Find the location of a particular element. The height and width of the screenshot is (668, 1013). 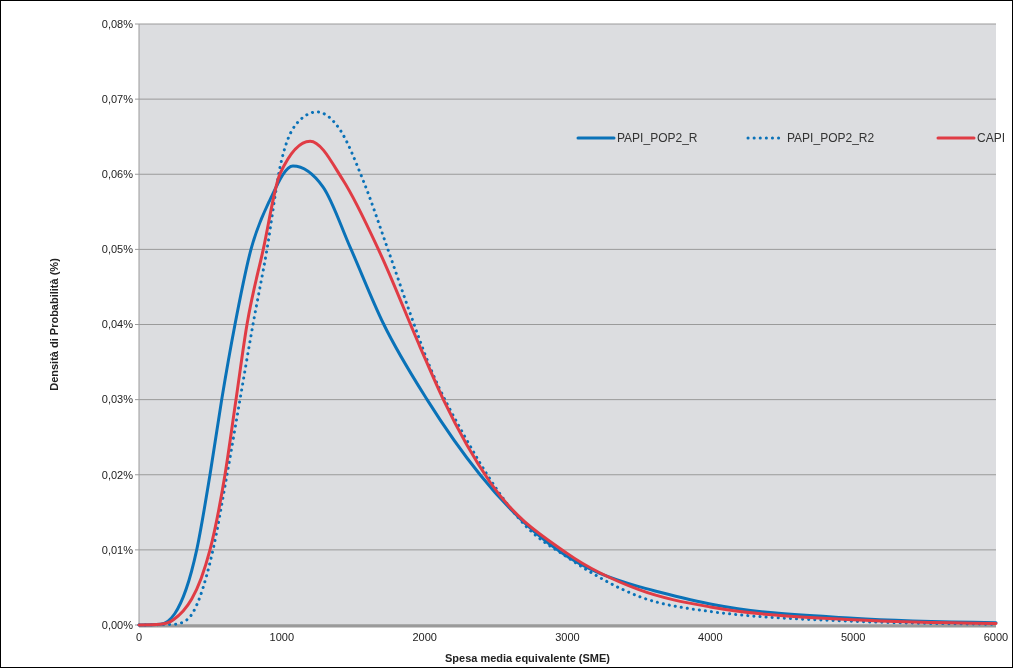

y-tick-label: 0,01% is located at coordinates (117, 549).